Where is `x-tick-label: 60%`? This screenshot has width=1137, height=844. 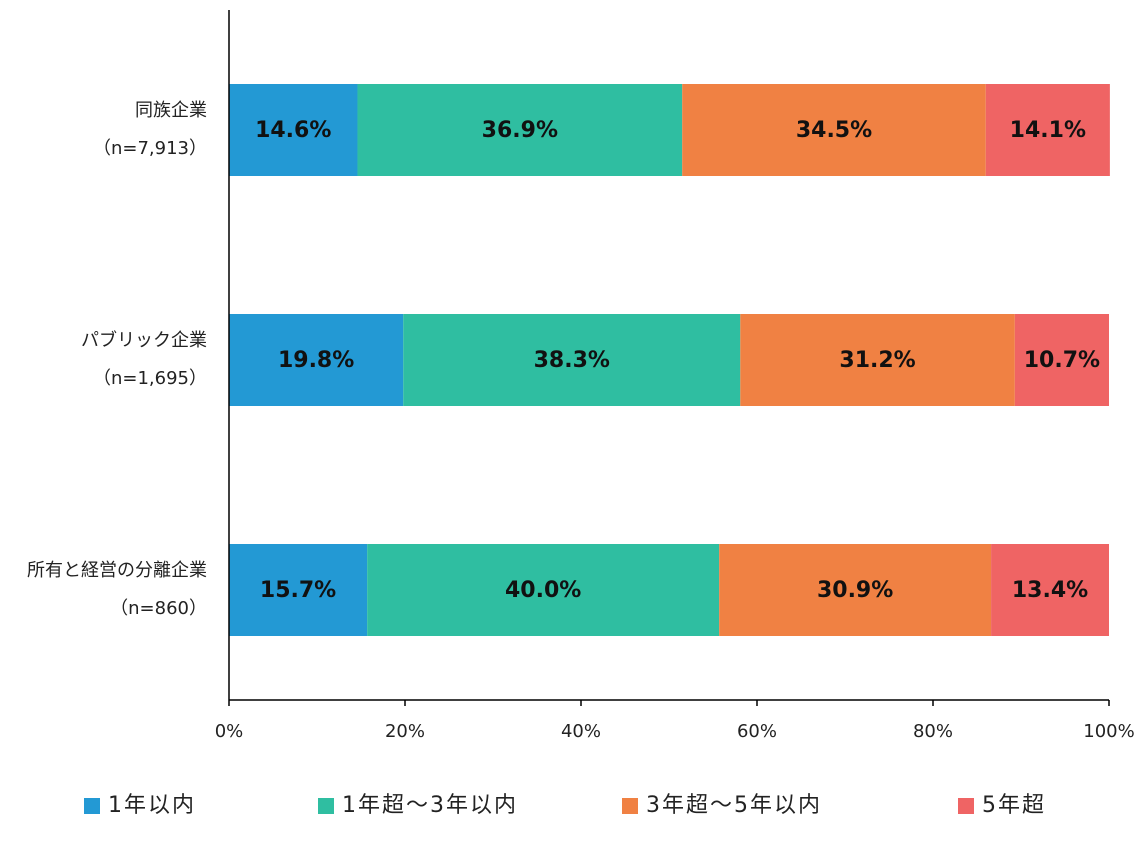 x-tick-label: 60% is located at coordinates (757, 731).